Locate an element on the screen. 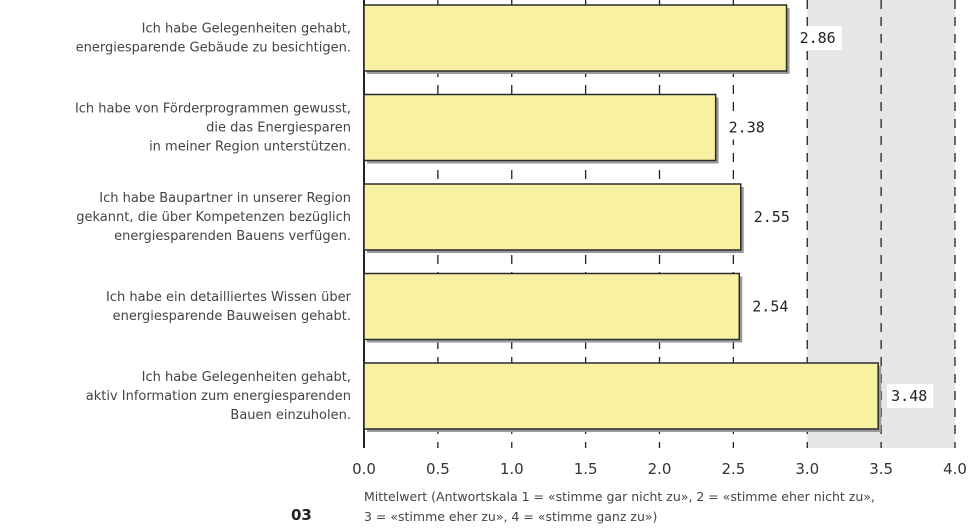  x-tick-label: 1.0 is located at coordinates (512, 469).